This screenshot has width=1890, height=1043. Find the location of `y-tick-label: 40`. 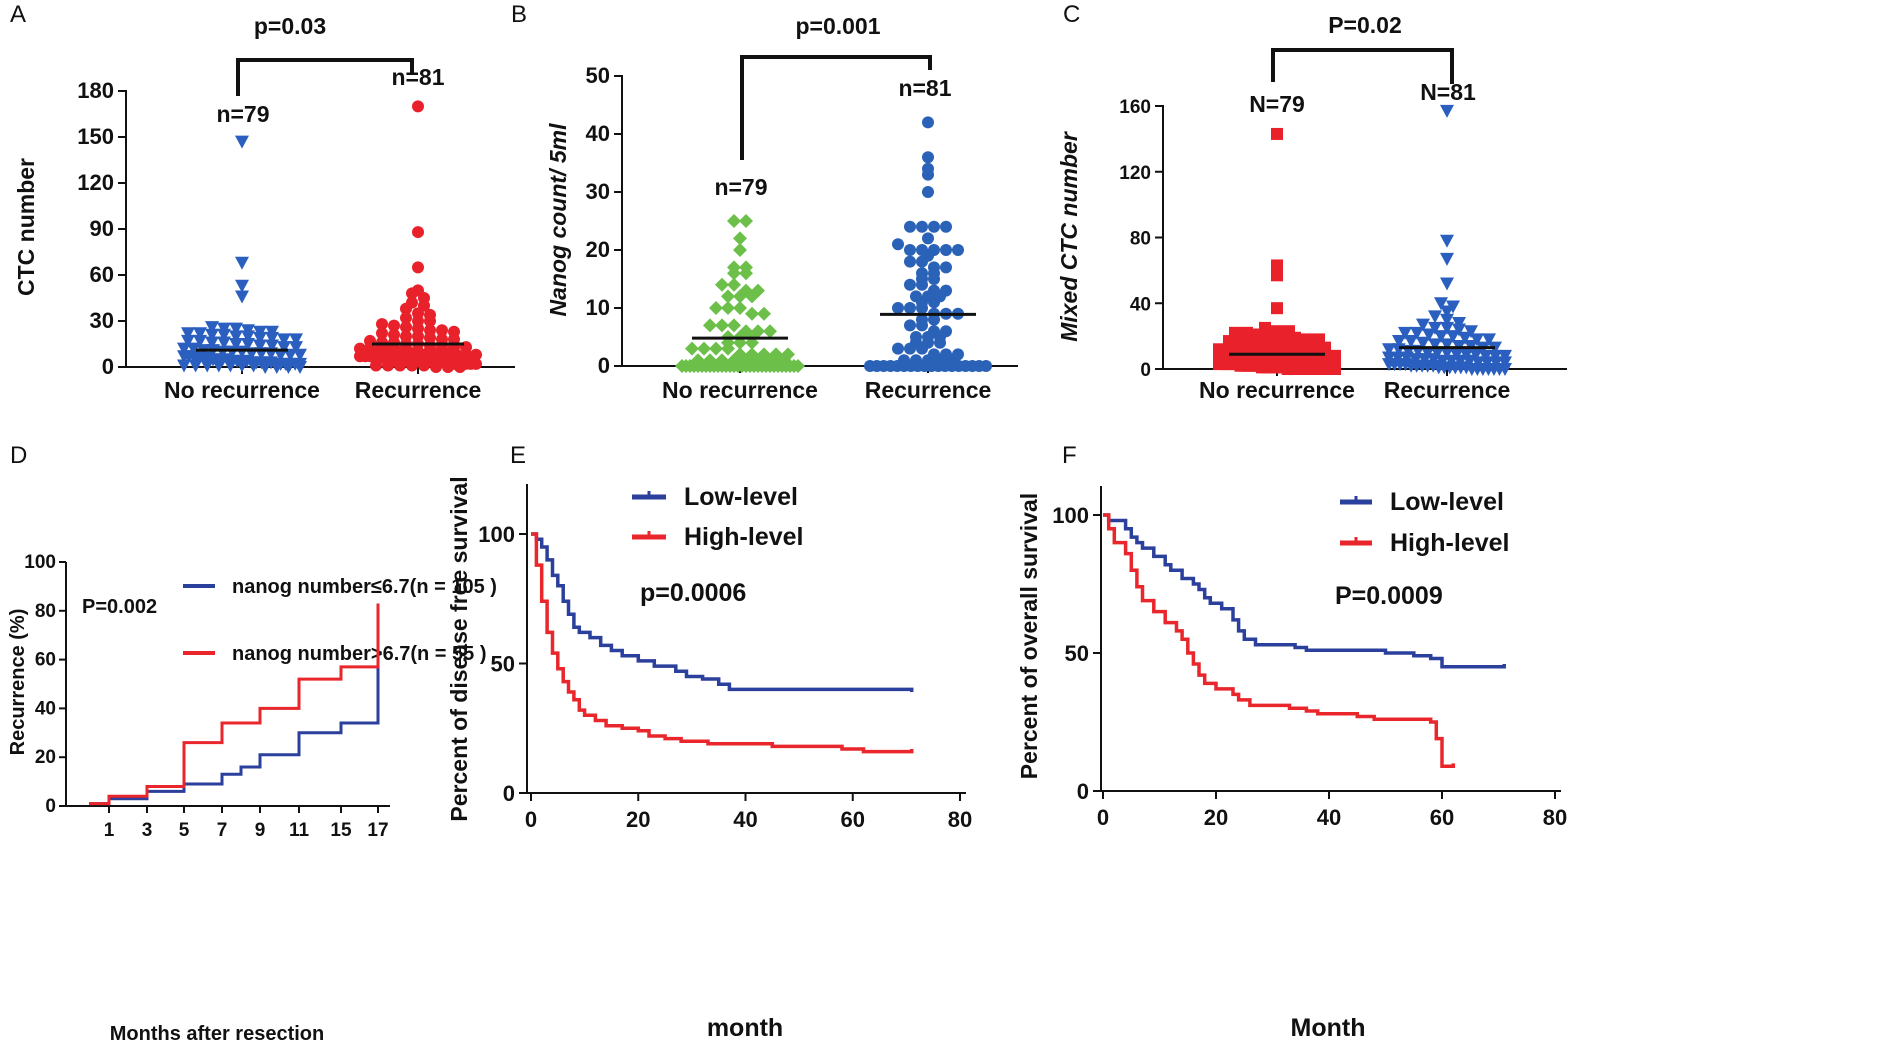

y-tick-label: 40 is located at coordinates (1140, 304).